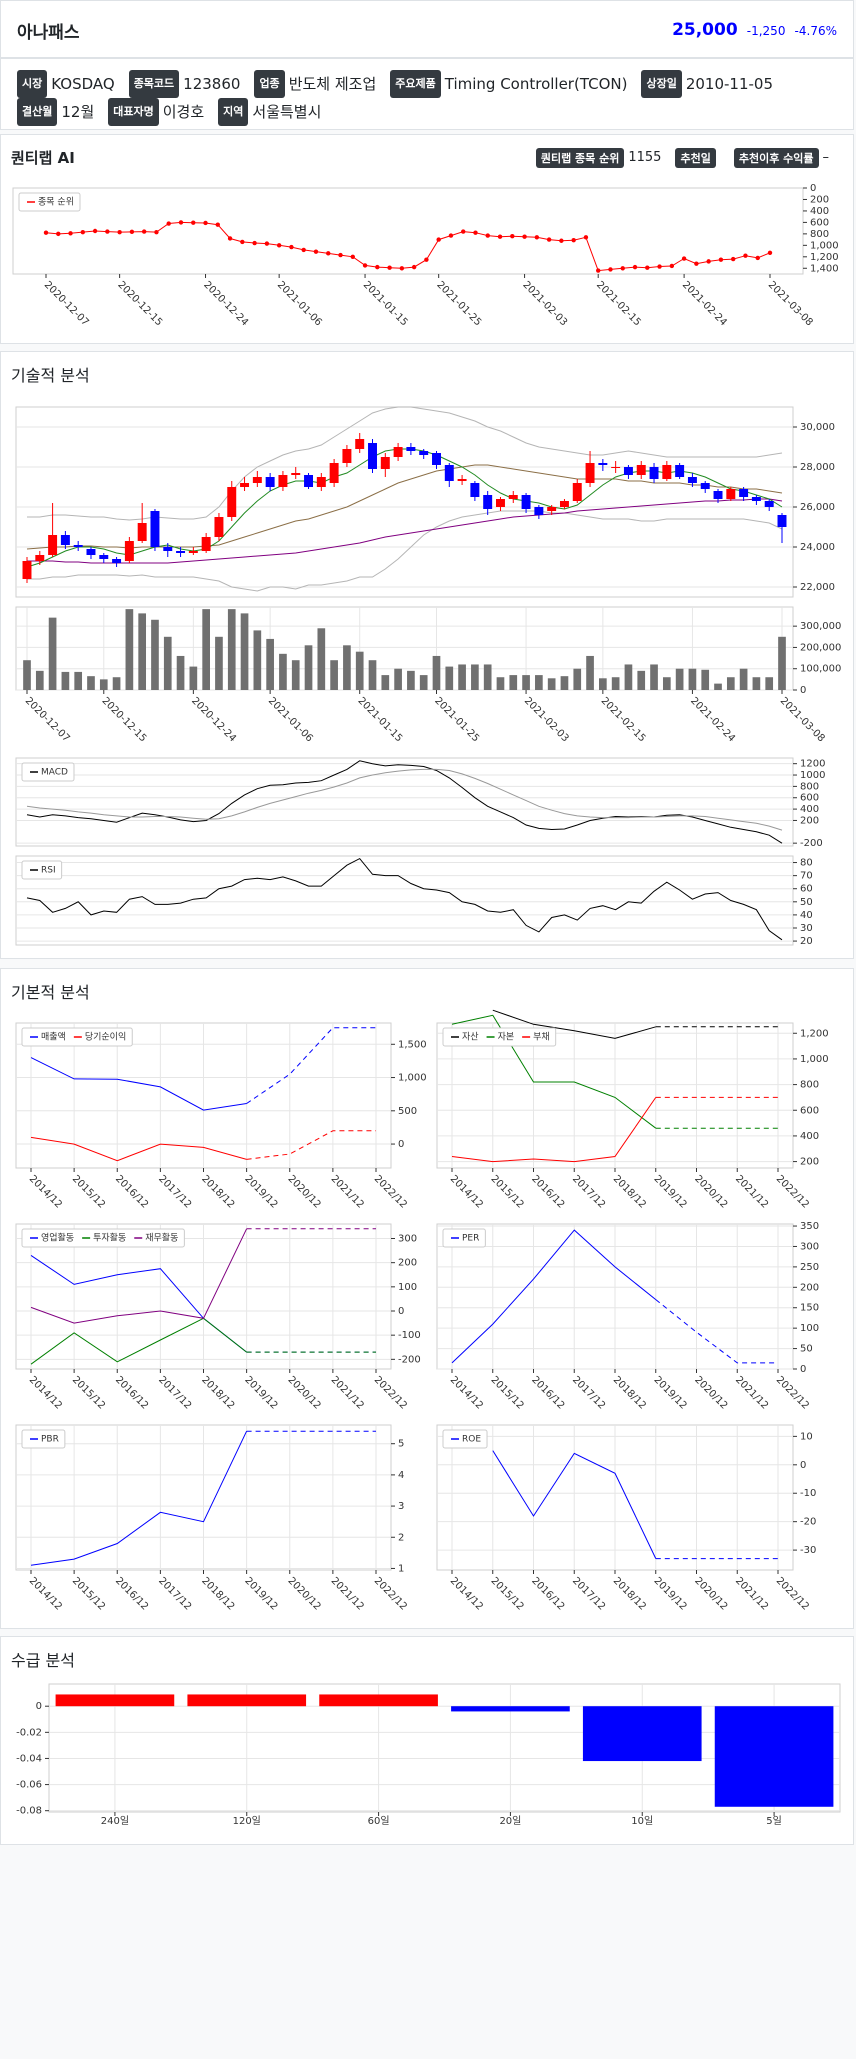 The image size is (856, 2059). Describe the element at coordinates (83, 84) in the screenshot. I see `info-value: KOSDAQ` at that location.